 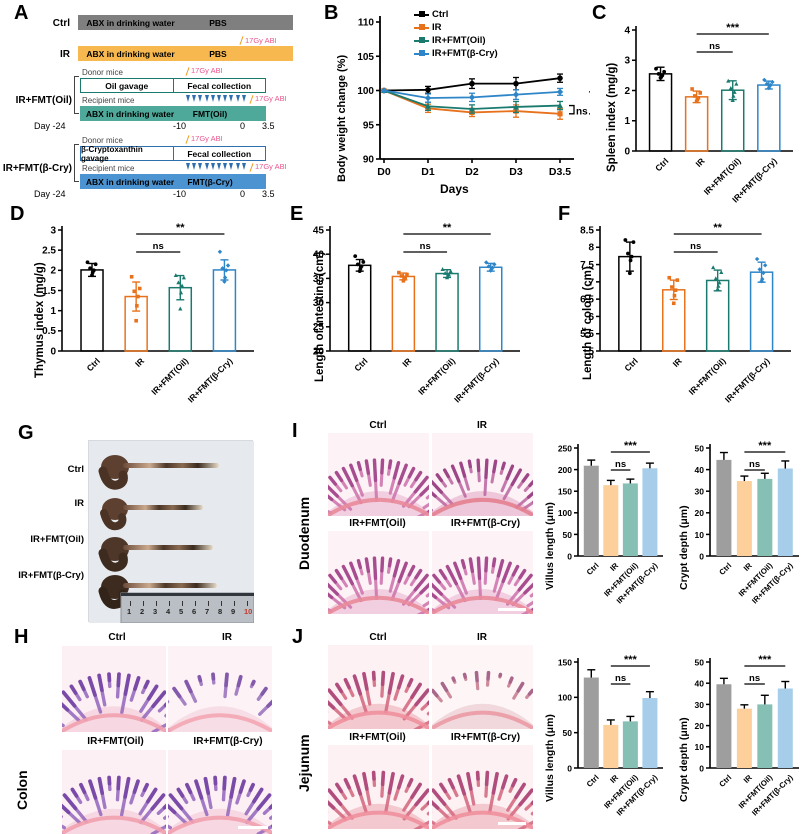 I want to click on svg-text: 0, so click(x=701, y=768).